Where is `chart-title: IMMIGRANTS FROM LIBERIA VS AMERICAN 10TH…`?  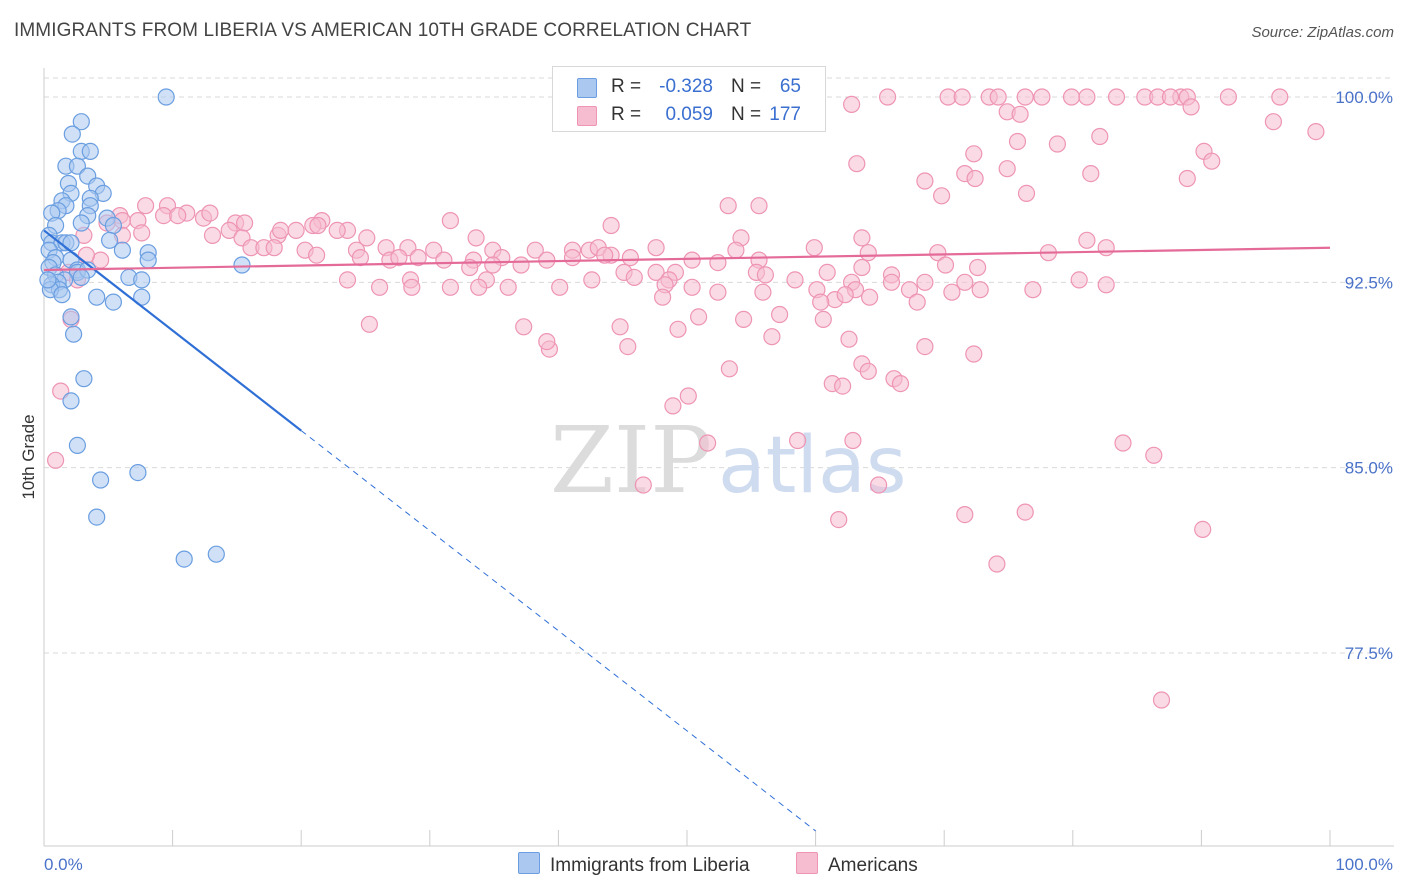 chart-title: IMMIGRANTS FROM LIBERIA VS AMERICAN 10TH… is located at coordinates (383, 30).